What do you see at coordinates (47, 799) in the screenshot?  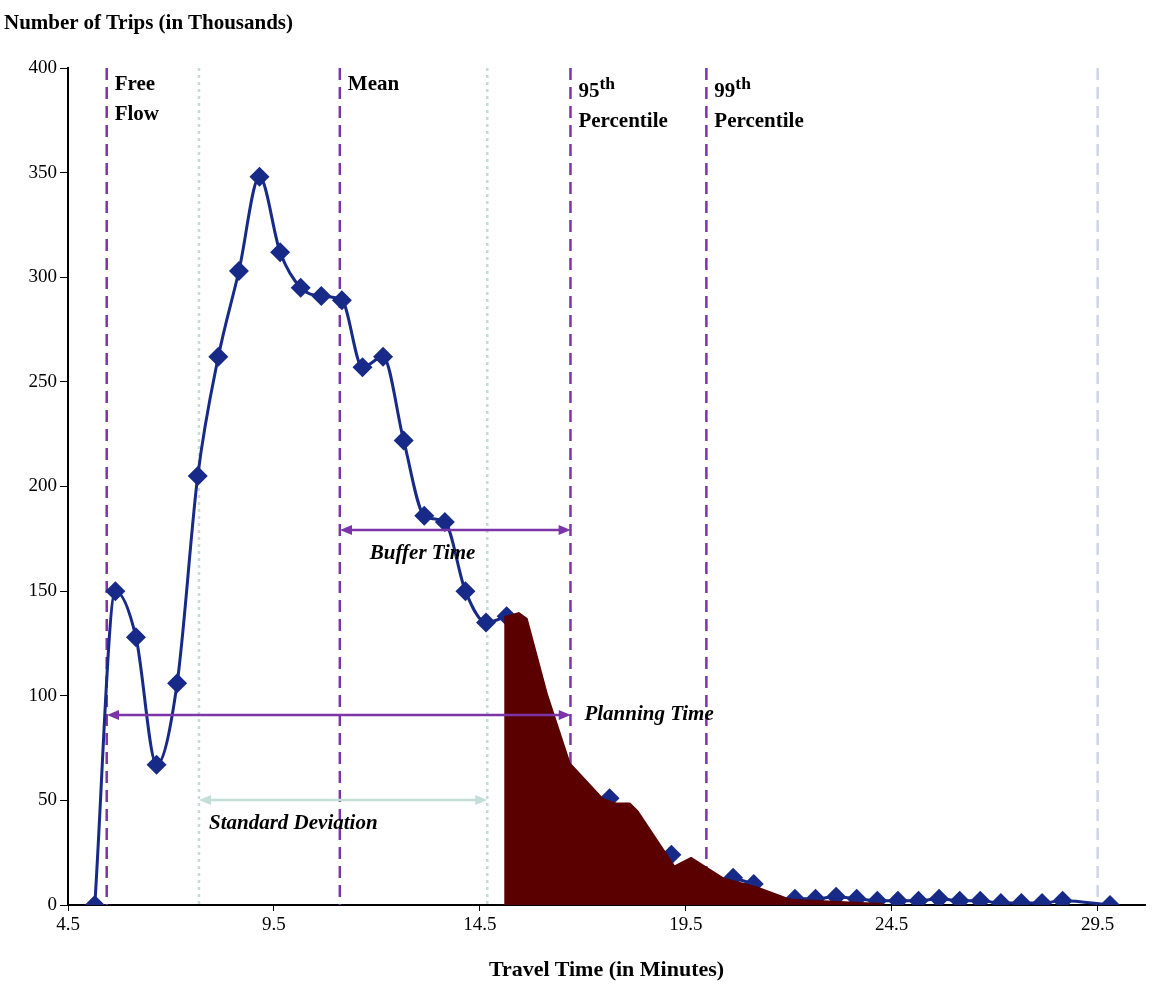 I see `y-tick-label: 50` at bounding box center [47, 799].